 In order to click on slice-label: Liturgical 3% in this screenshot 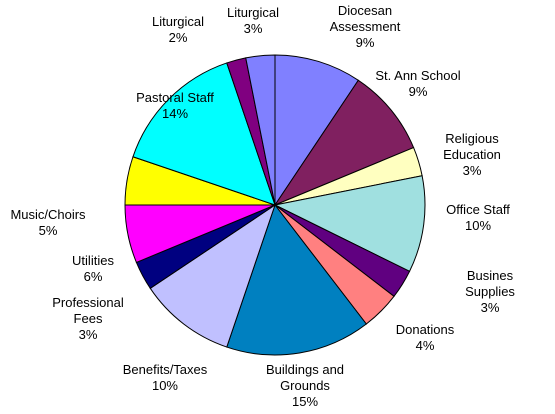, I will do `click(253, 21)`.